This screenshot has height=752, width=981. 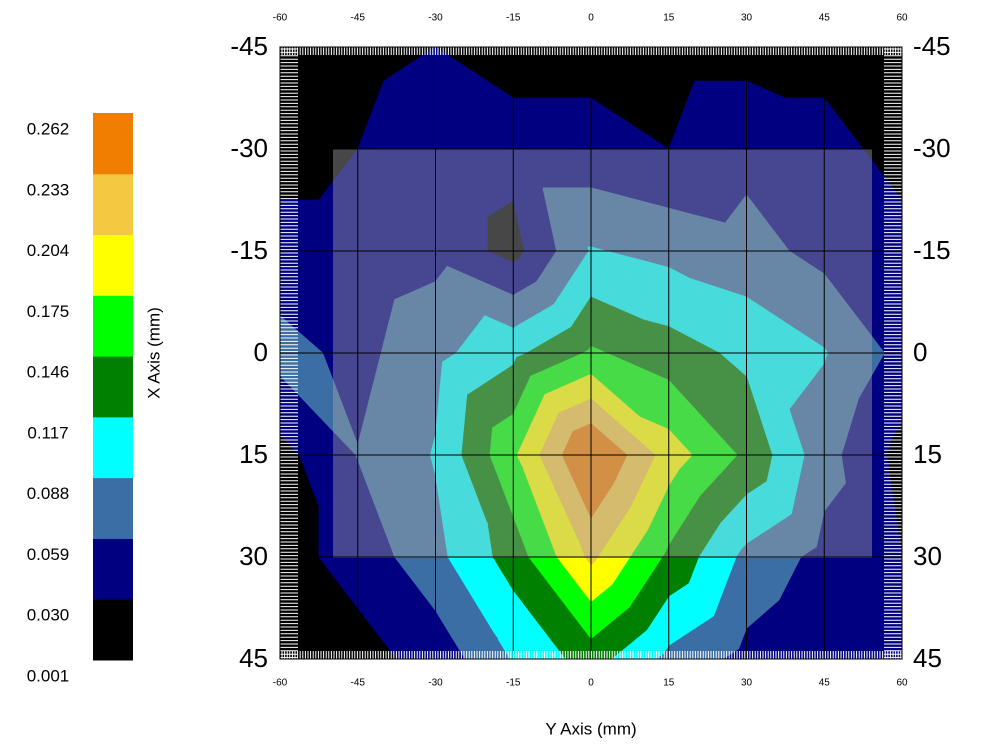 I want to click on x-tick-label-top: 45, so click(x=825, y=18).